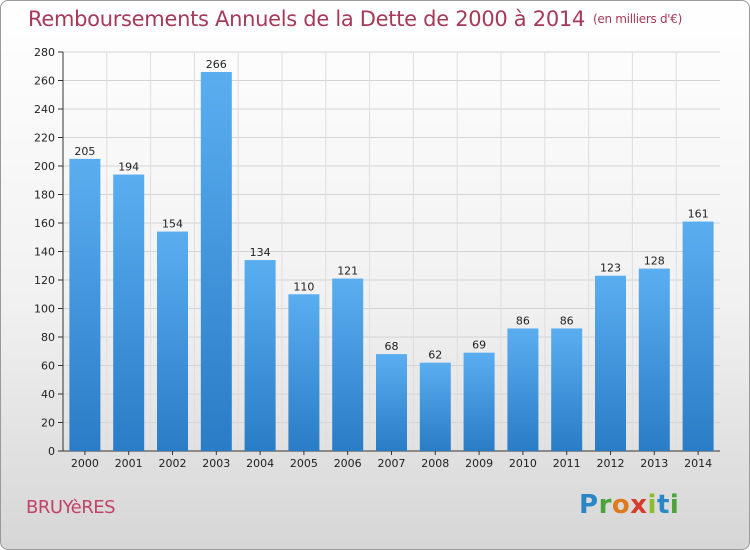  Describe the element at coordinates (638, 19) in the screenshot. I see `chart-unit-note: (en milliers d'€)` at that location.